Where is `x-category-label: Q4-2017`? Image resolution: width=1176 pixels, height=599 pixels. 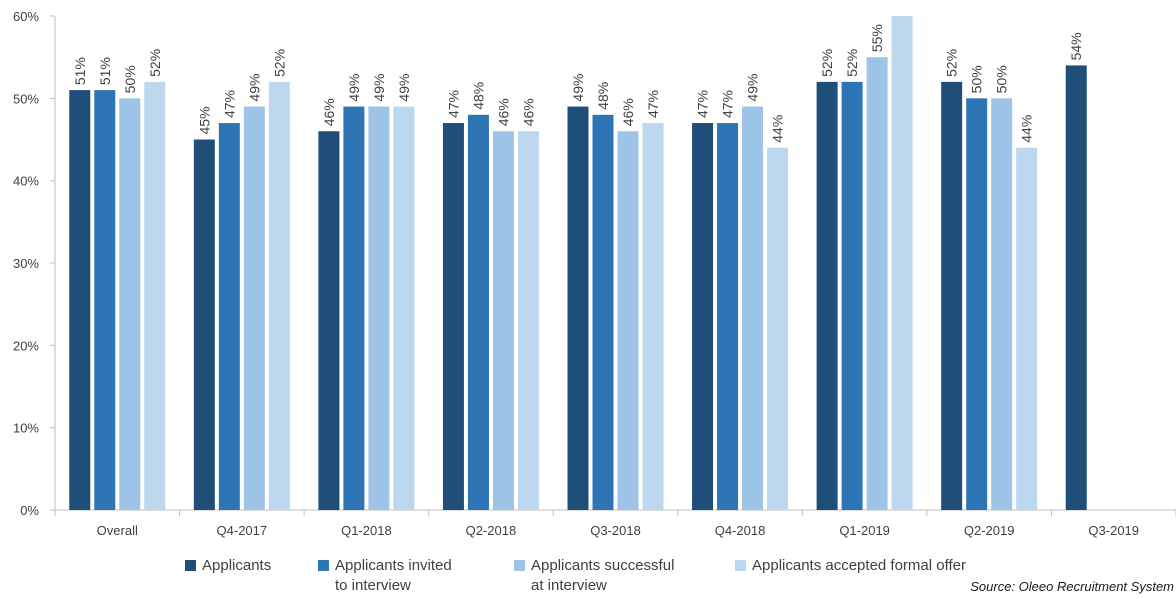 x-category-label: Q4-2017 is located at coordinates (242, 530).